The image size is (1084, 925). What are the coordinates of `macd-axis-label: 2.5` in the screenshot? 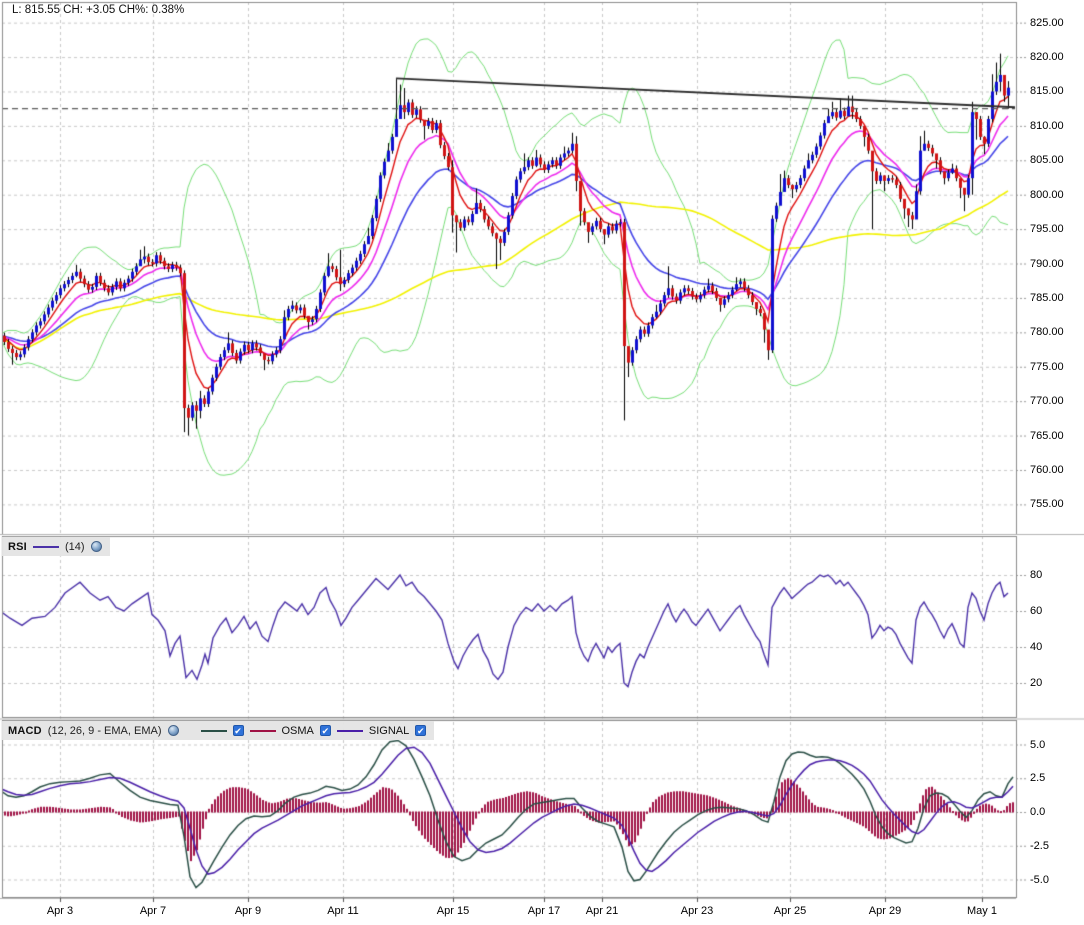 It's located at (1038, 778).